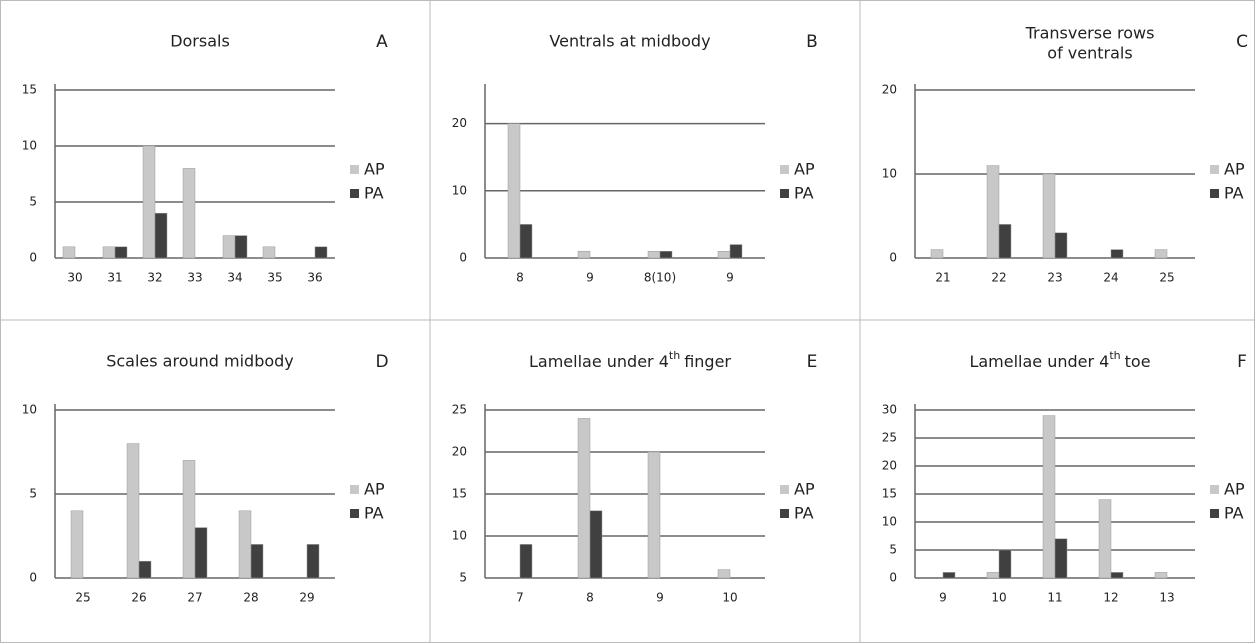  What do you see at coordinates (194, 598) in the screenshot?
I see `x-tick-label: 27` at bounding box center [194, 598].